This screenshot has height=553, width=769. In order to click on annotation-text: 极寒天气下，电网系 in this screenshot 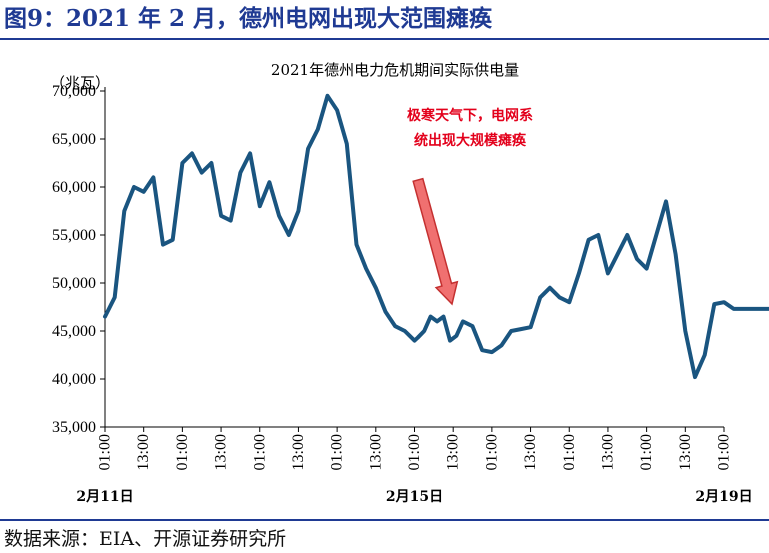, I will do `click(470, 115)`.